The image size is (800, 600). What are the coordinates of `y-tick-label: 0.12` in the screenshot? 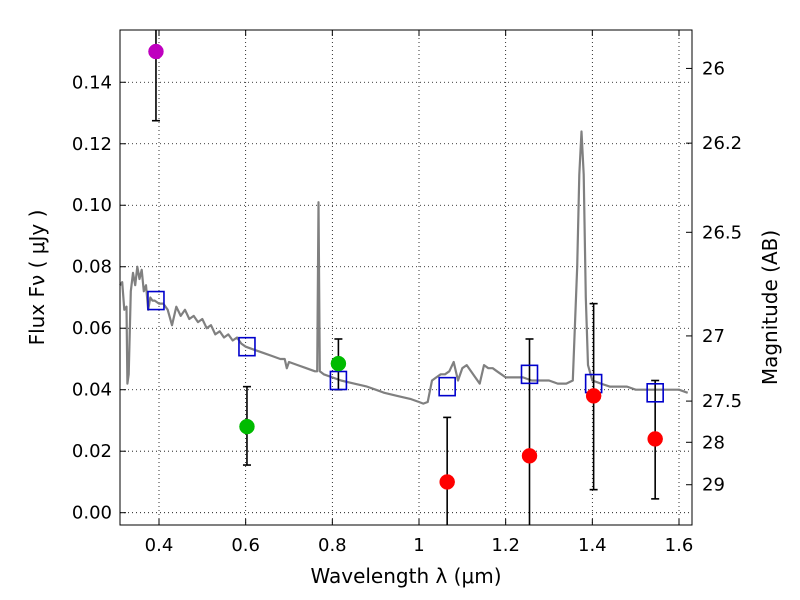 It's located at (92, 144).